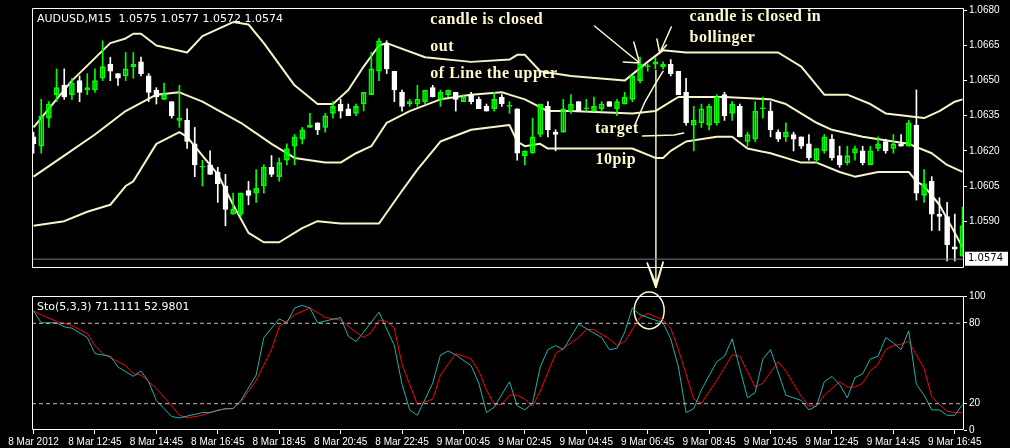  What do you see at coordinates (494, 73) in the screenshot?
I see `annotation: of Line the upper` at bounding box center [494, 73].